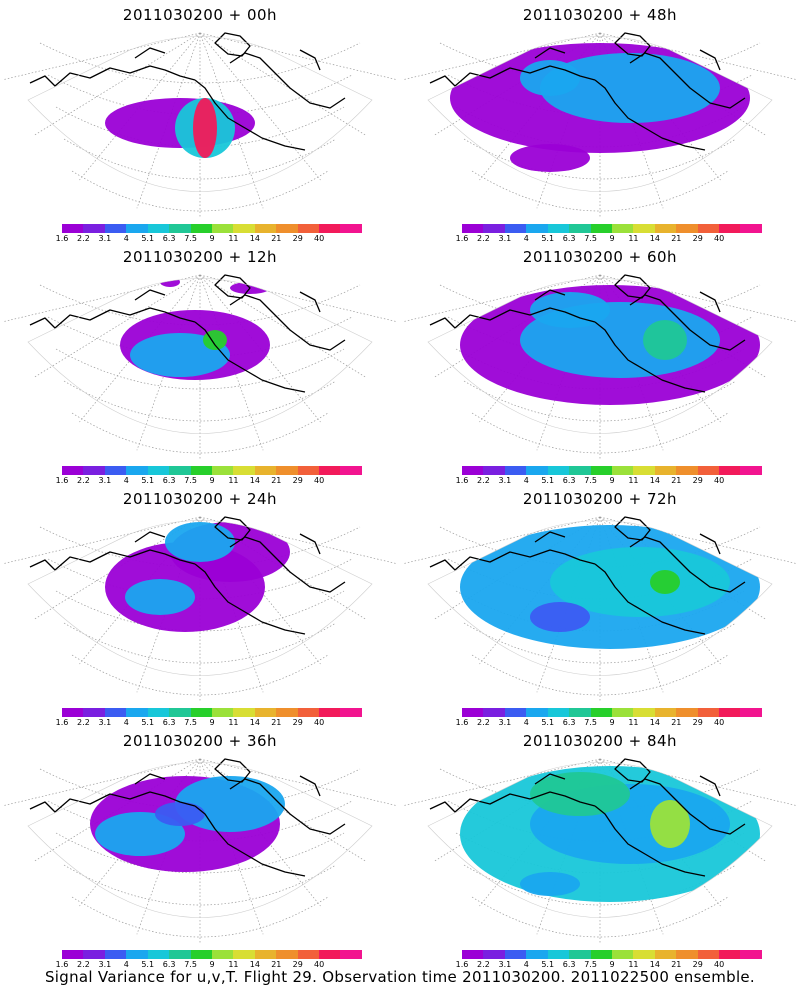 This screenshot has height=1000, width=800. What do you see at coordinates (200, 15) in the screenshot?
I see `panel-title: 2011030200 + 00h` at bounding box center [200, 15].